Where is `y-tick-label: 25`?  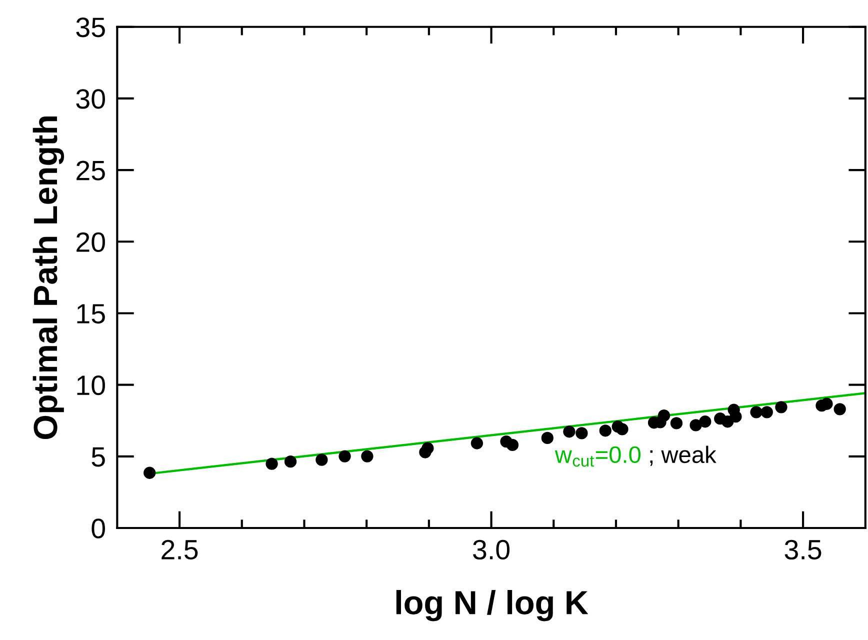
y-tick-label: 25 is located at coordinates (90, 170).